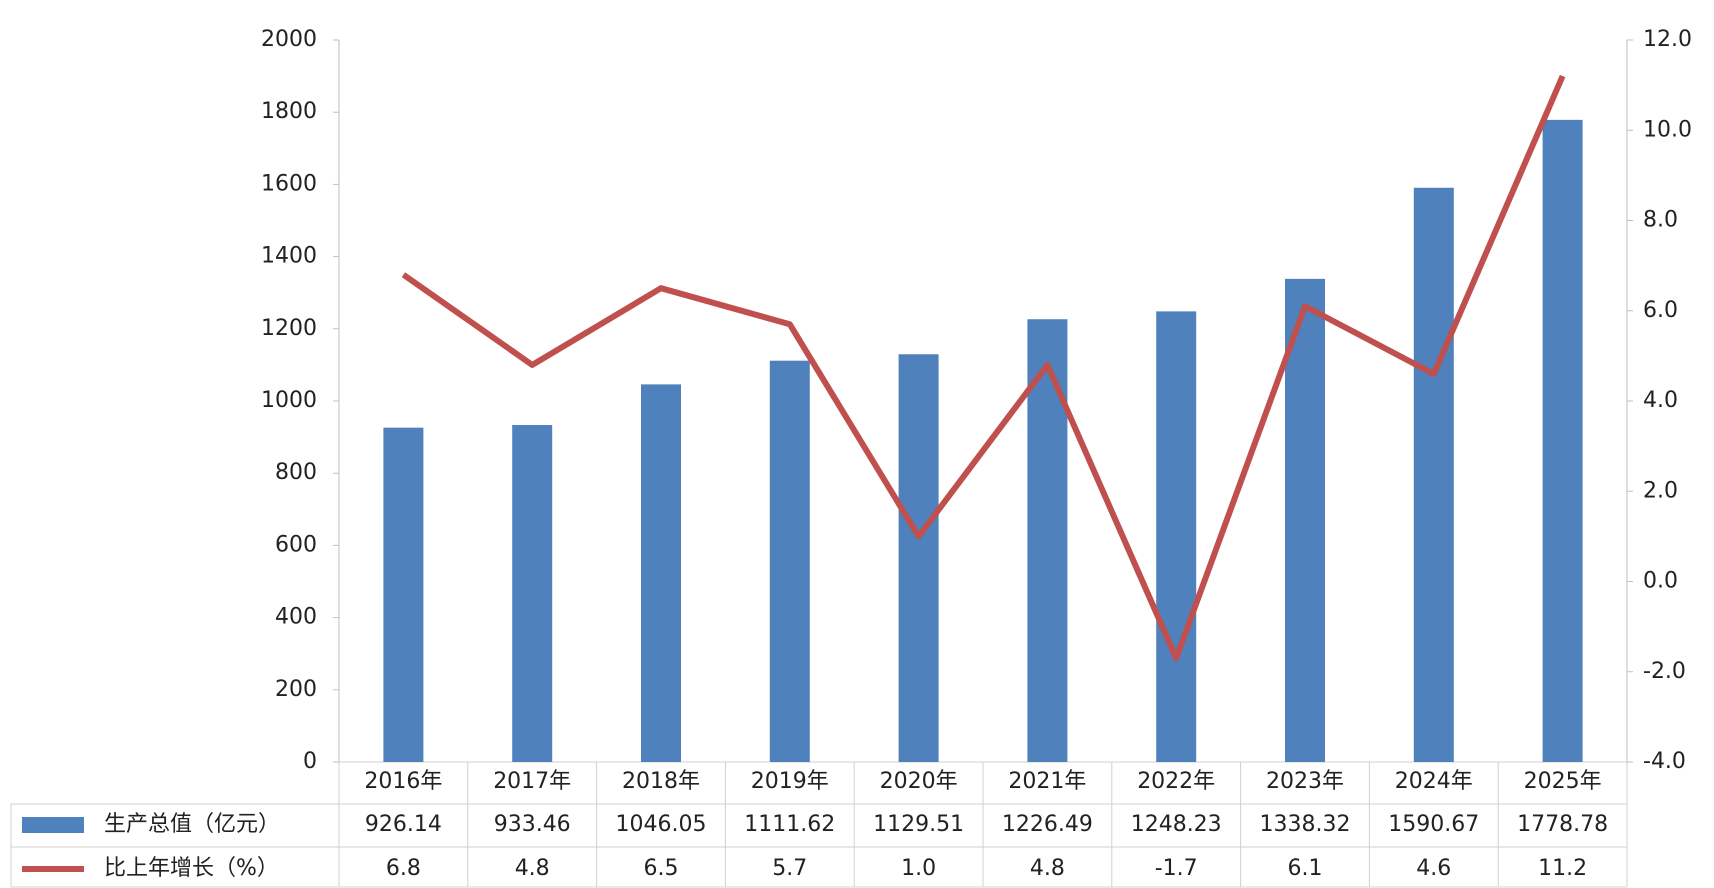  What do you see at coordinates (661, 868) in the screenshot?
I see `table-value: 6.5` at bounding box center [661, 868].